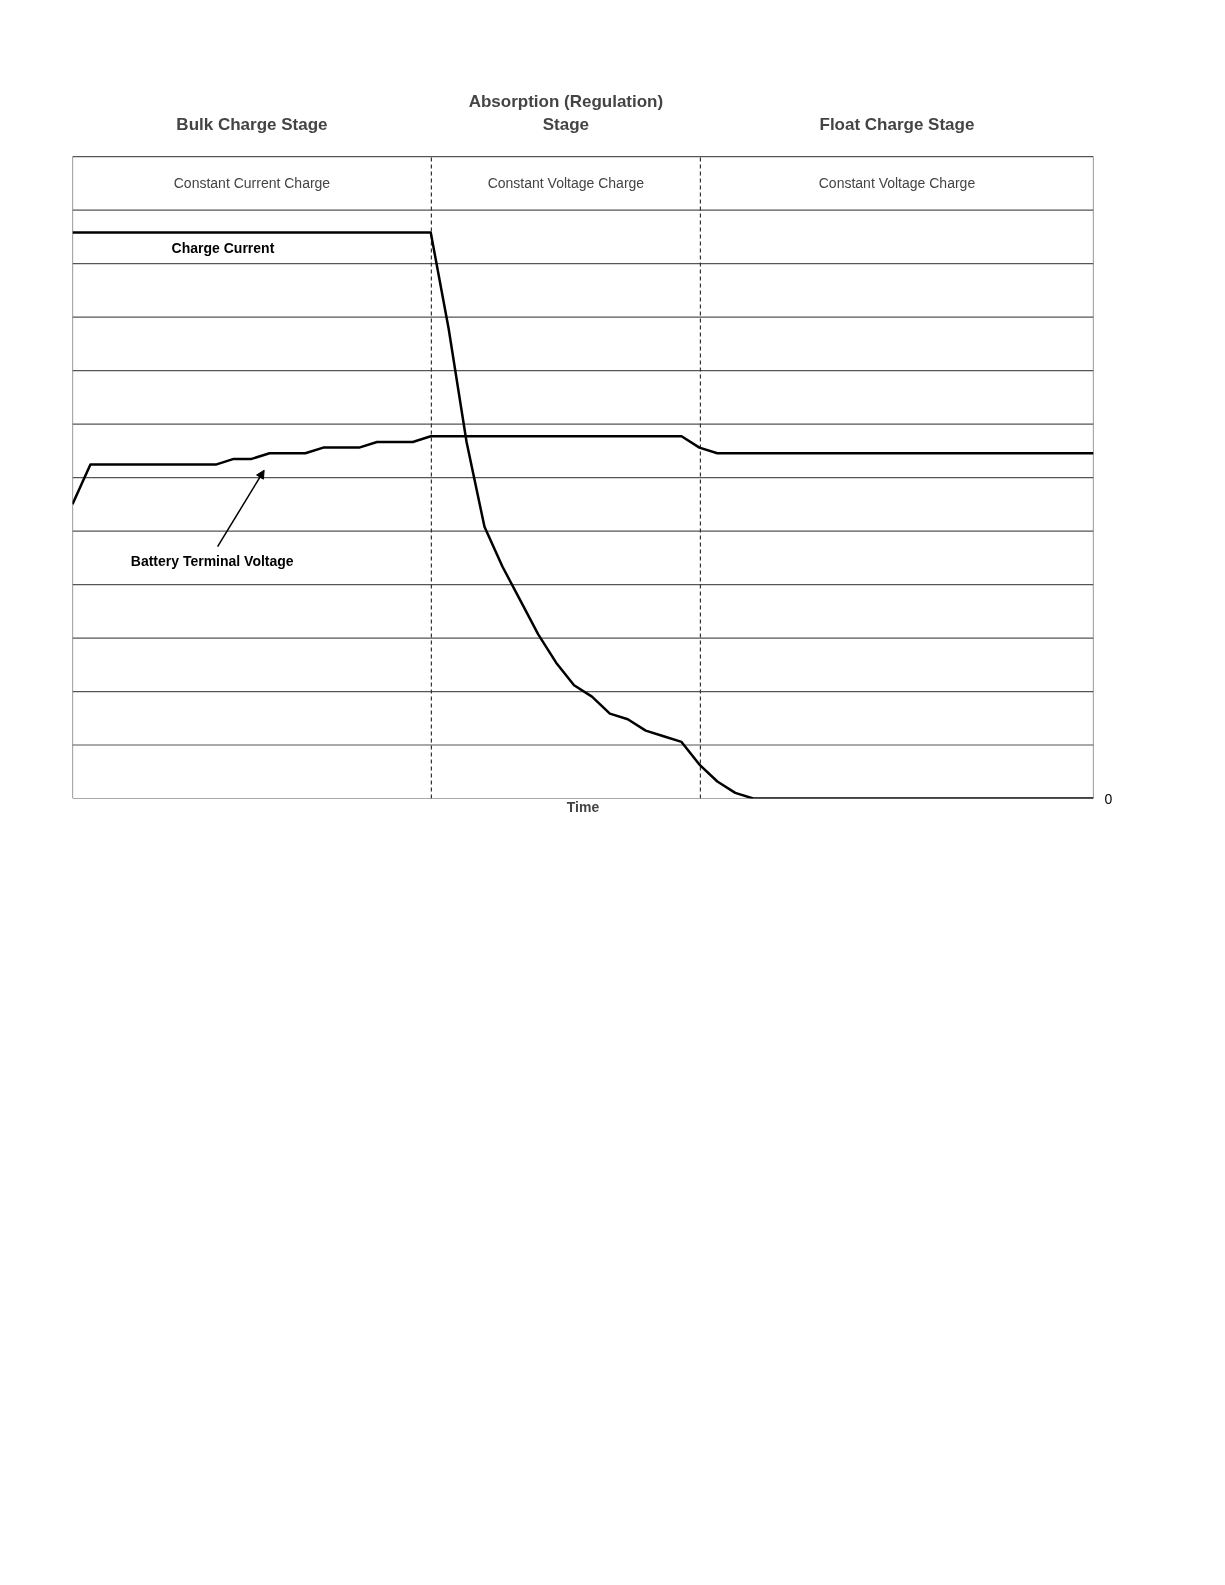  What do you see at coordinates (212, 560) in the screenshot?
I see `text: Battery Terminal Voltage` at bounding box center [212, 560].